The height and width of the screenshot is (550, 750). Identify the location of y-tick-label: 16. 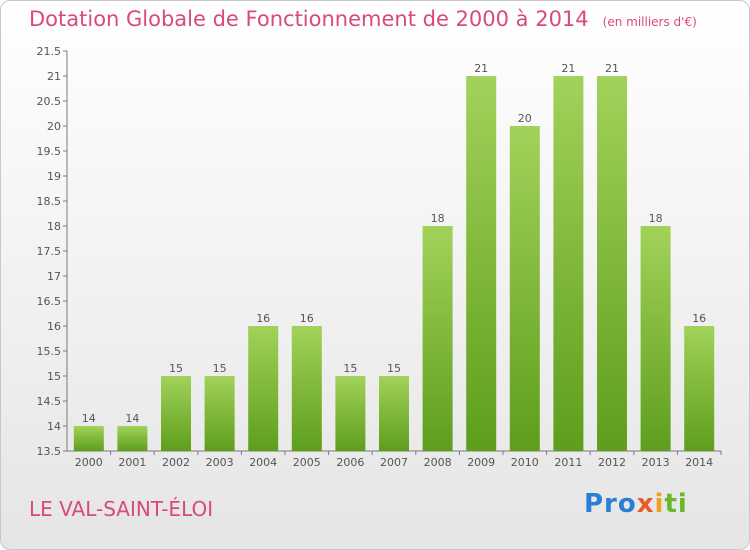
(54, 326).